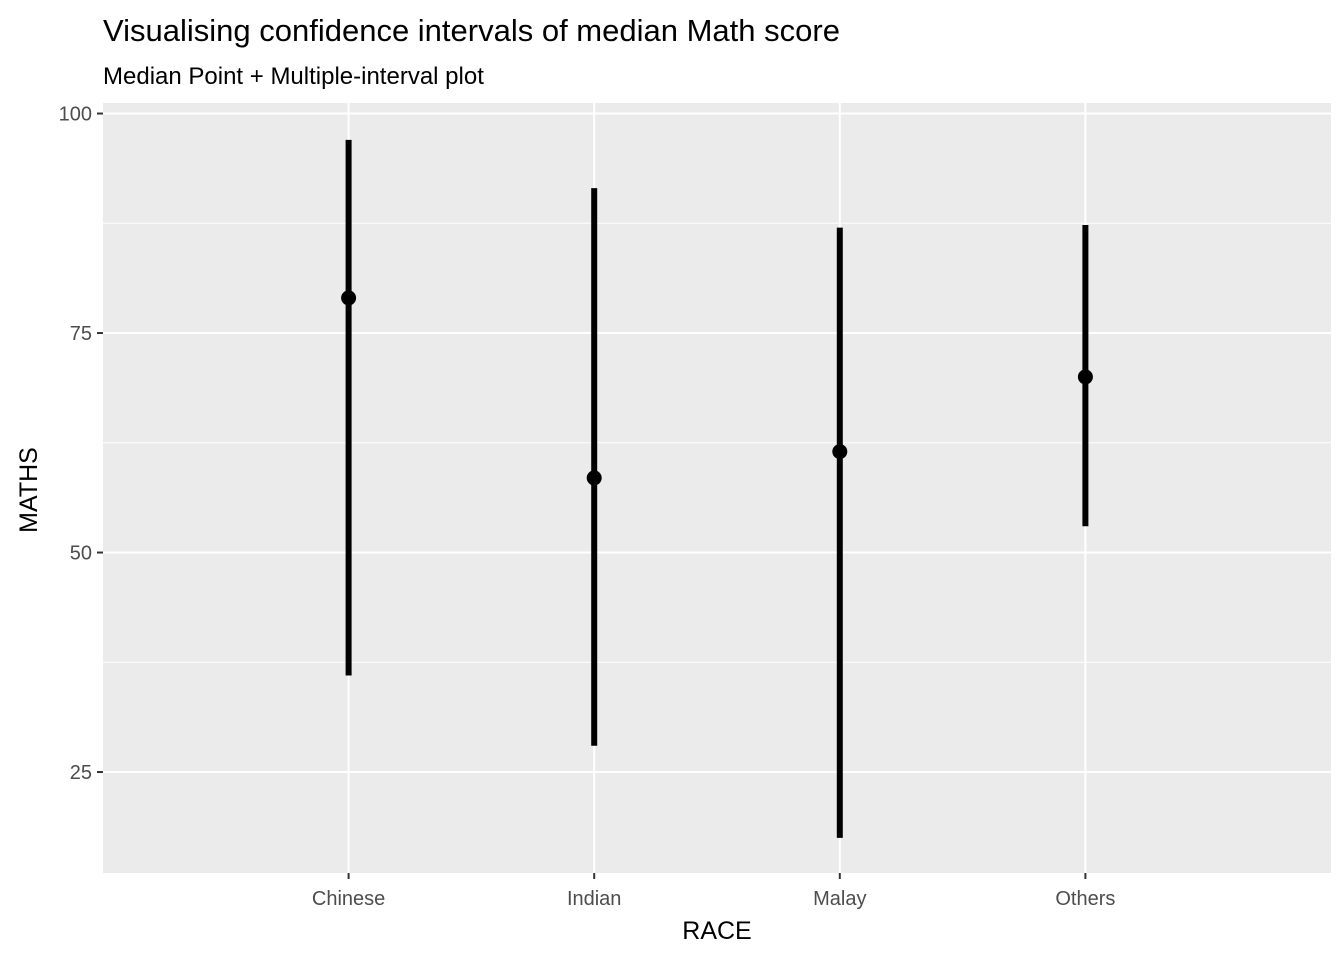  What do you see at coordinates (716, 931) in the screenshot?
I see `x-axis-title: RACE` at bounding box center [716, 931].